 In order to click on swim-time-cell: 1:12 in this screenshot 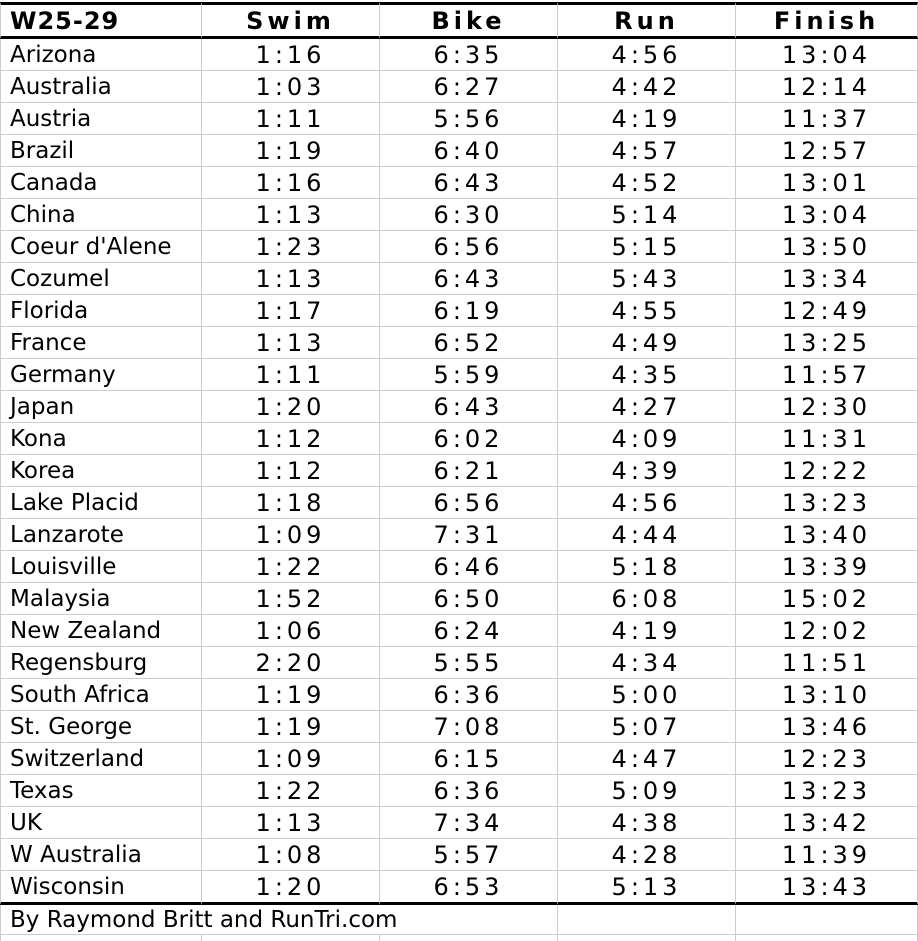, I will do `click(291, 439)`.